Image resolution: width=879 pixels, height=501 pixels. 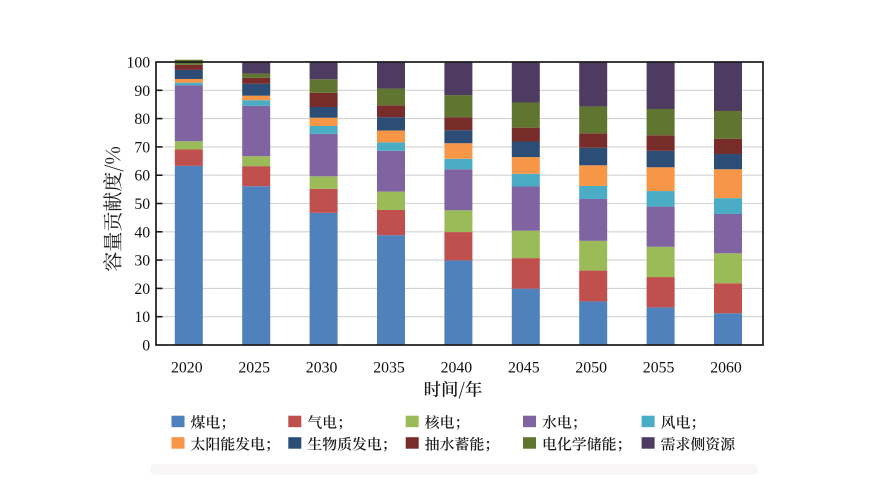 What do you see at coordinates (142, 261) in the screenshot?
I see `svg-text: 30` at bounding box center [142, 261].